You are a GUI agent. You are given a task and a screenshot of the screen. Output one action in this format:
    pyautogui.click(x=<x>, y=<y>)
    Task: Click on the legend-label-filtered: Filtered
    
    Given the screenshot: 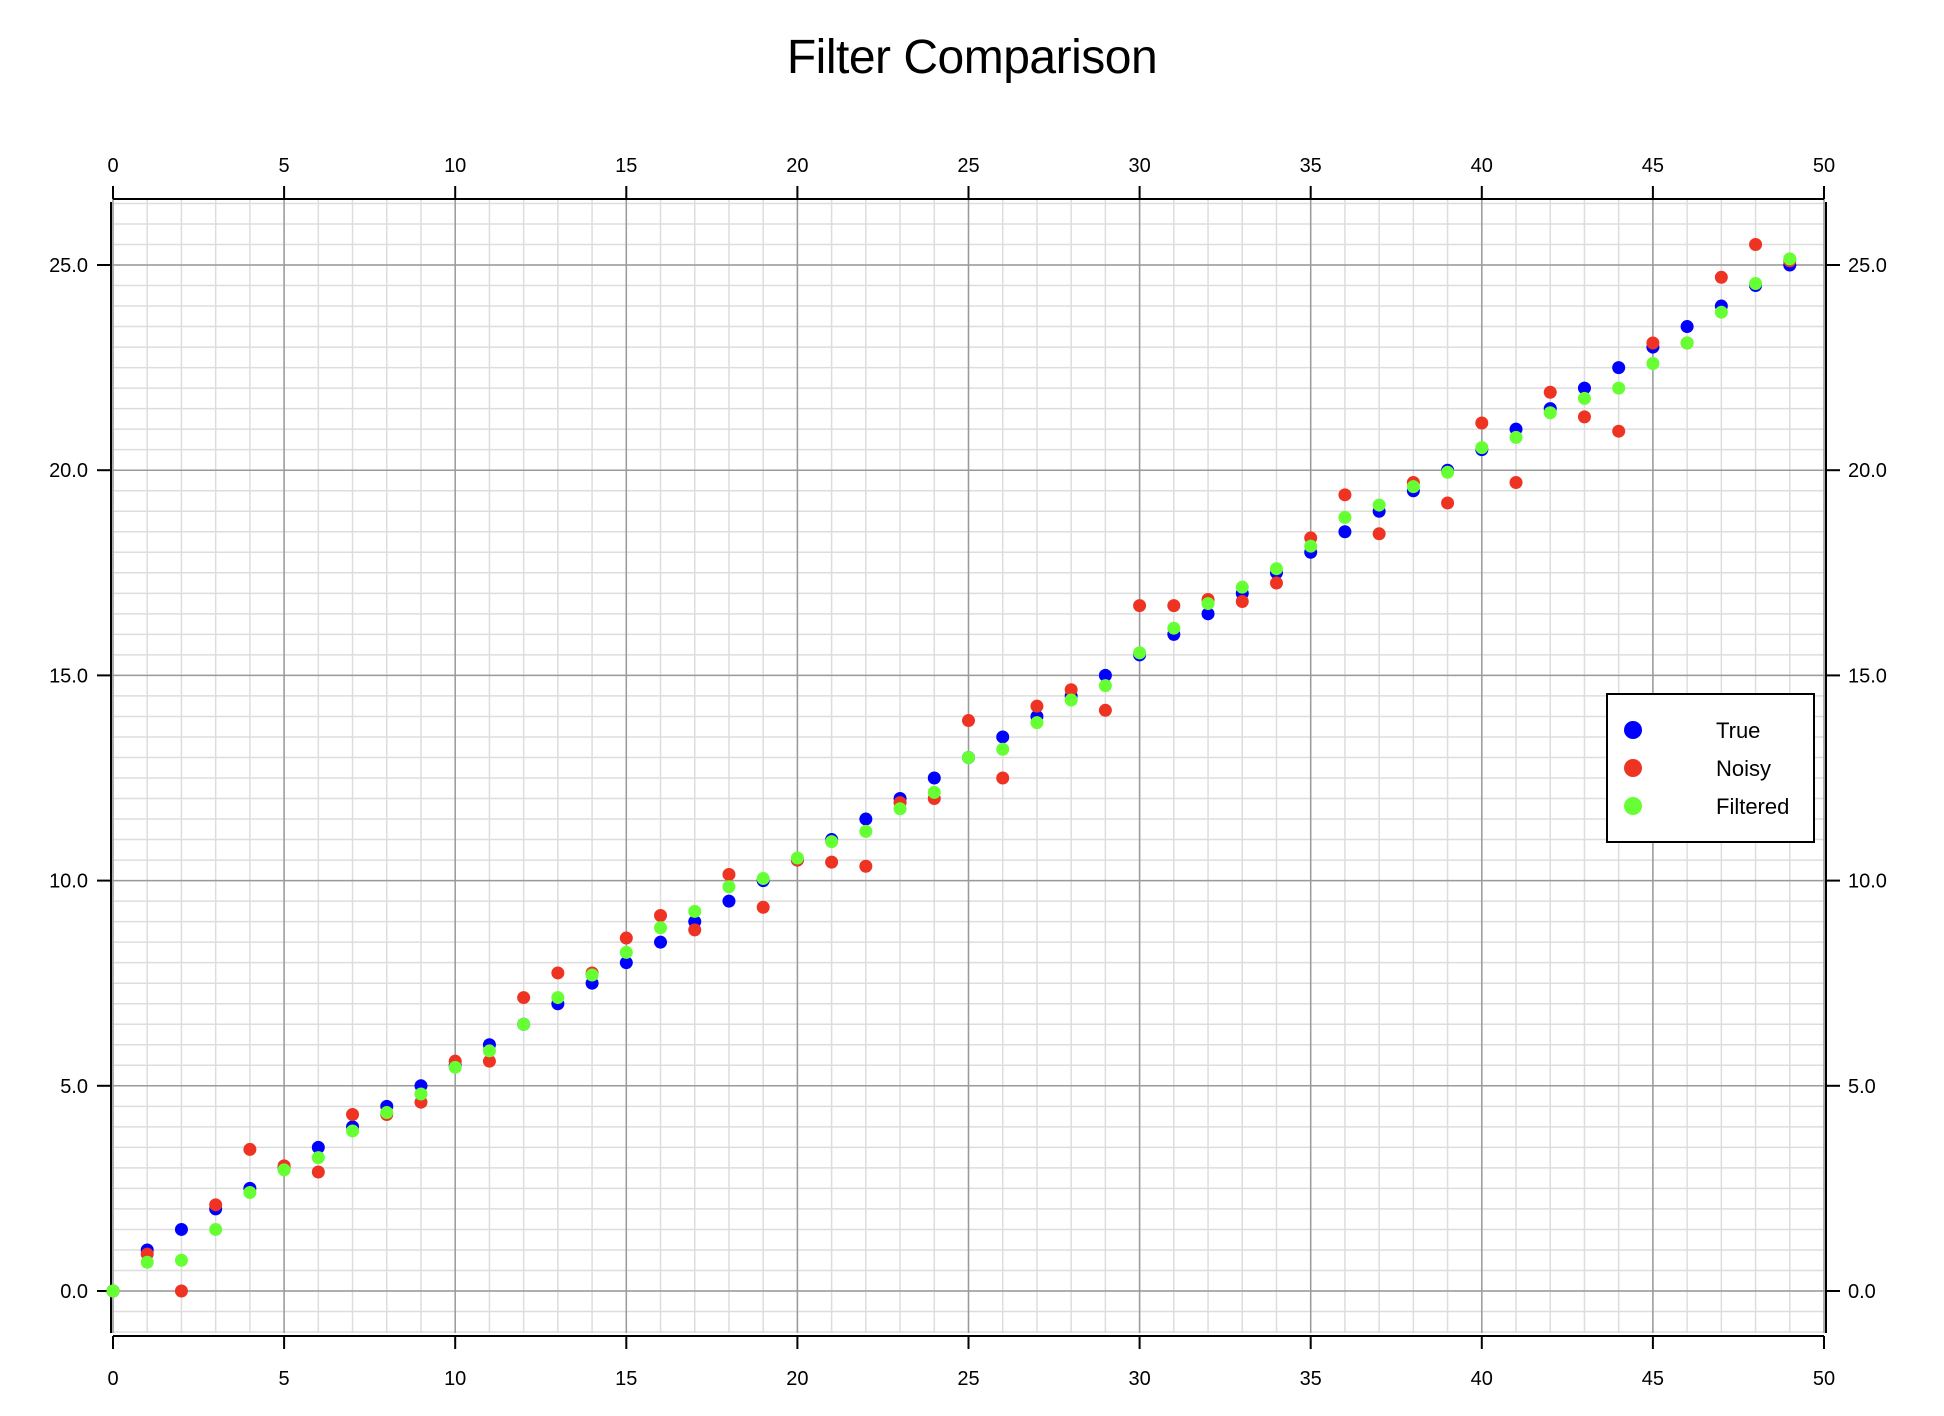 What is the action you would take?
    pyautogui.click(x=1752, y=806)
    